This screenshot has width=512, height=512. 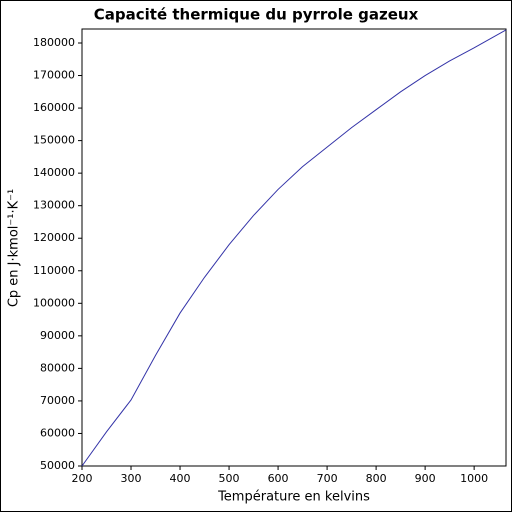 I want to click on y-tick-label: 70000, so click(x=57, y=400).